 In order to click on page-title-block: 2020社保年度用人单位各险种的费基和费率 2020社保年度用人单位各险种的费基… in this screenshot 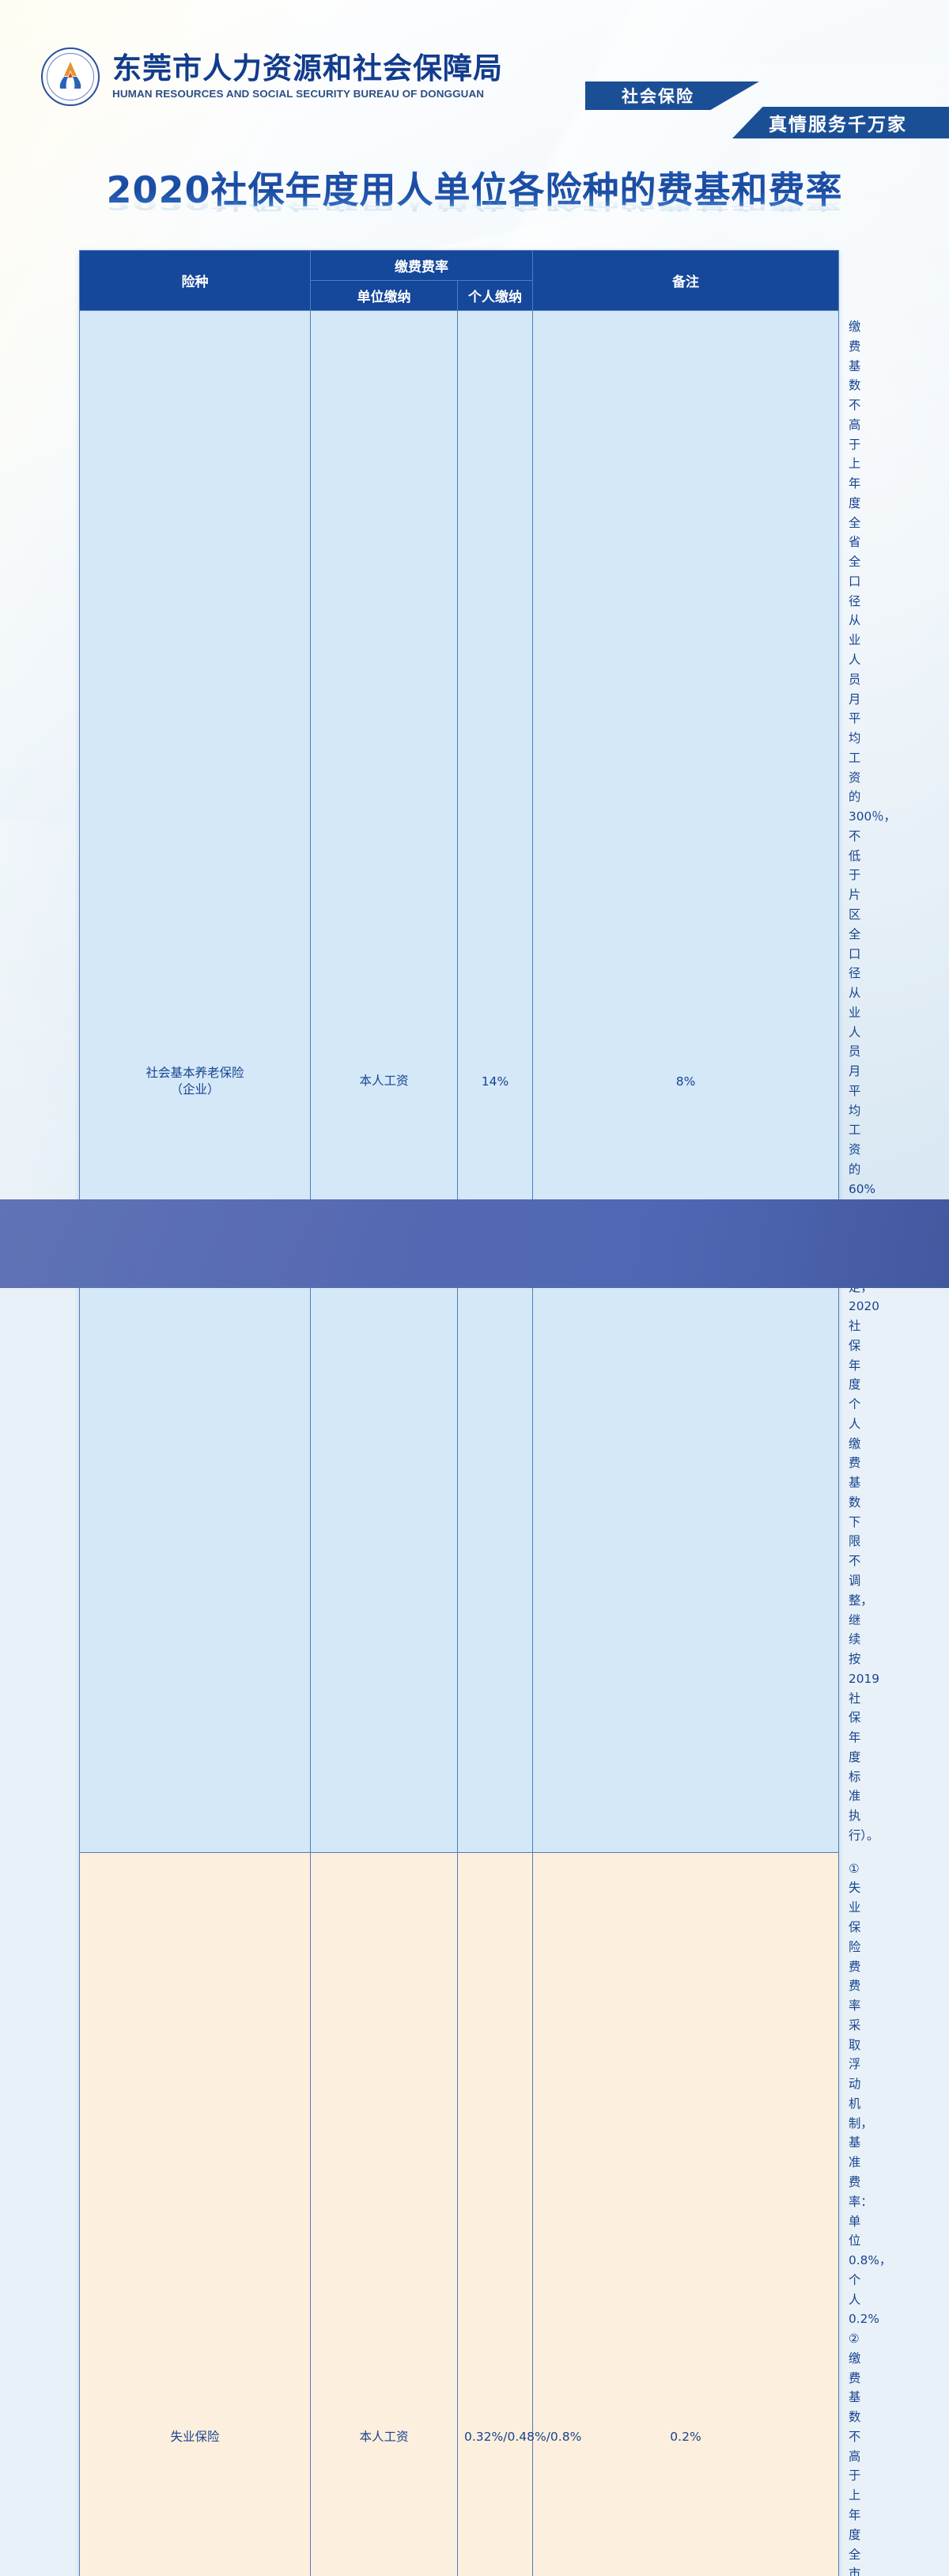, I will do `click(475, 211)`.